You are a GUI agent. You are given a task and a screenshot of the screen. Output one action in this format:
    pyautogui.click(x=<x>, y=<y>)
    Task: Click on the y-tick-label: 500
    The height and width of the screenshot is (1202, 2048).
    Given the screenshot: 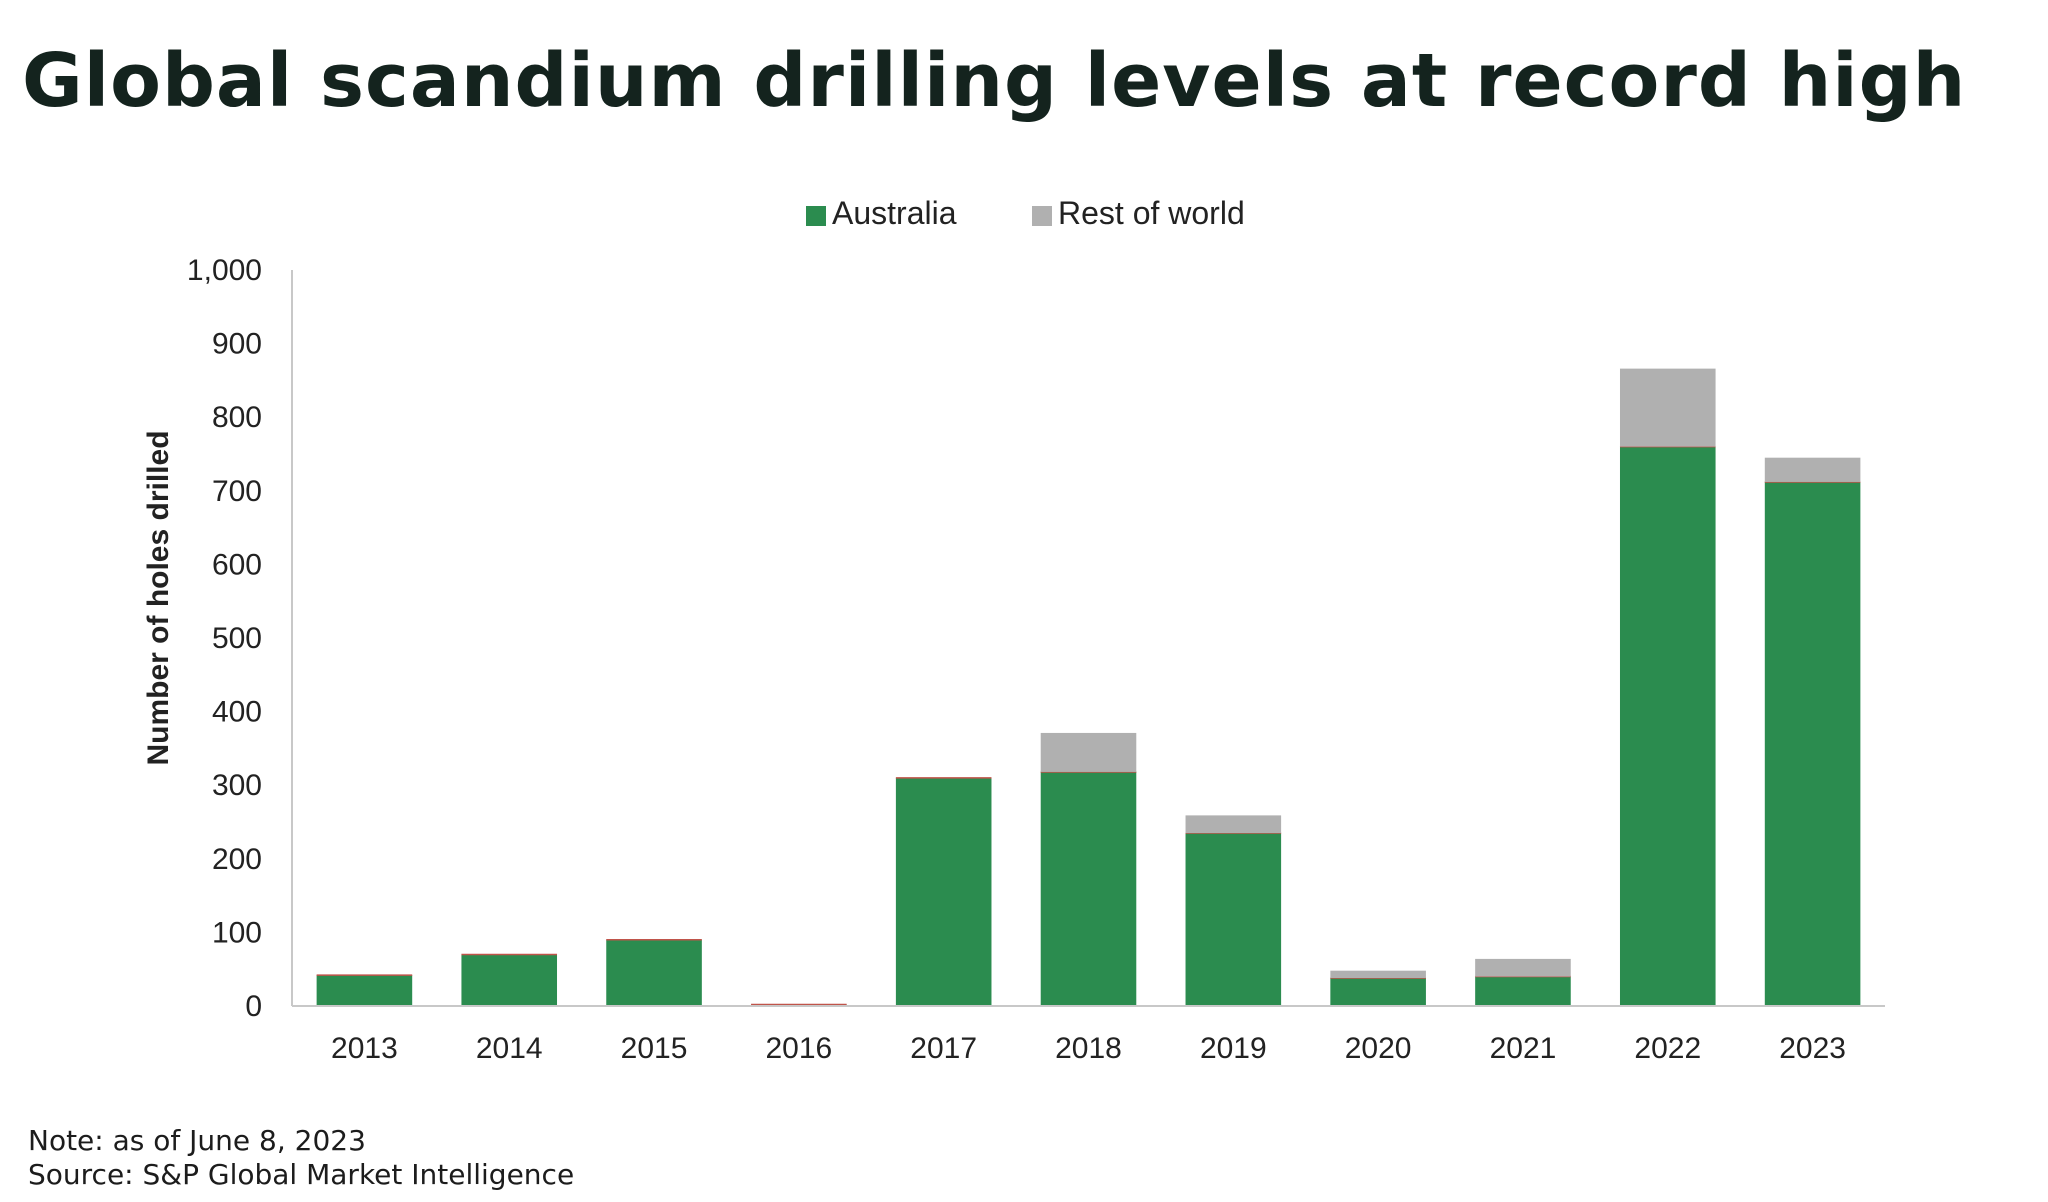 What is the action you would take?
    pyautogui.click(x=237, y=638)
    